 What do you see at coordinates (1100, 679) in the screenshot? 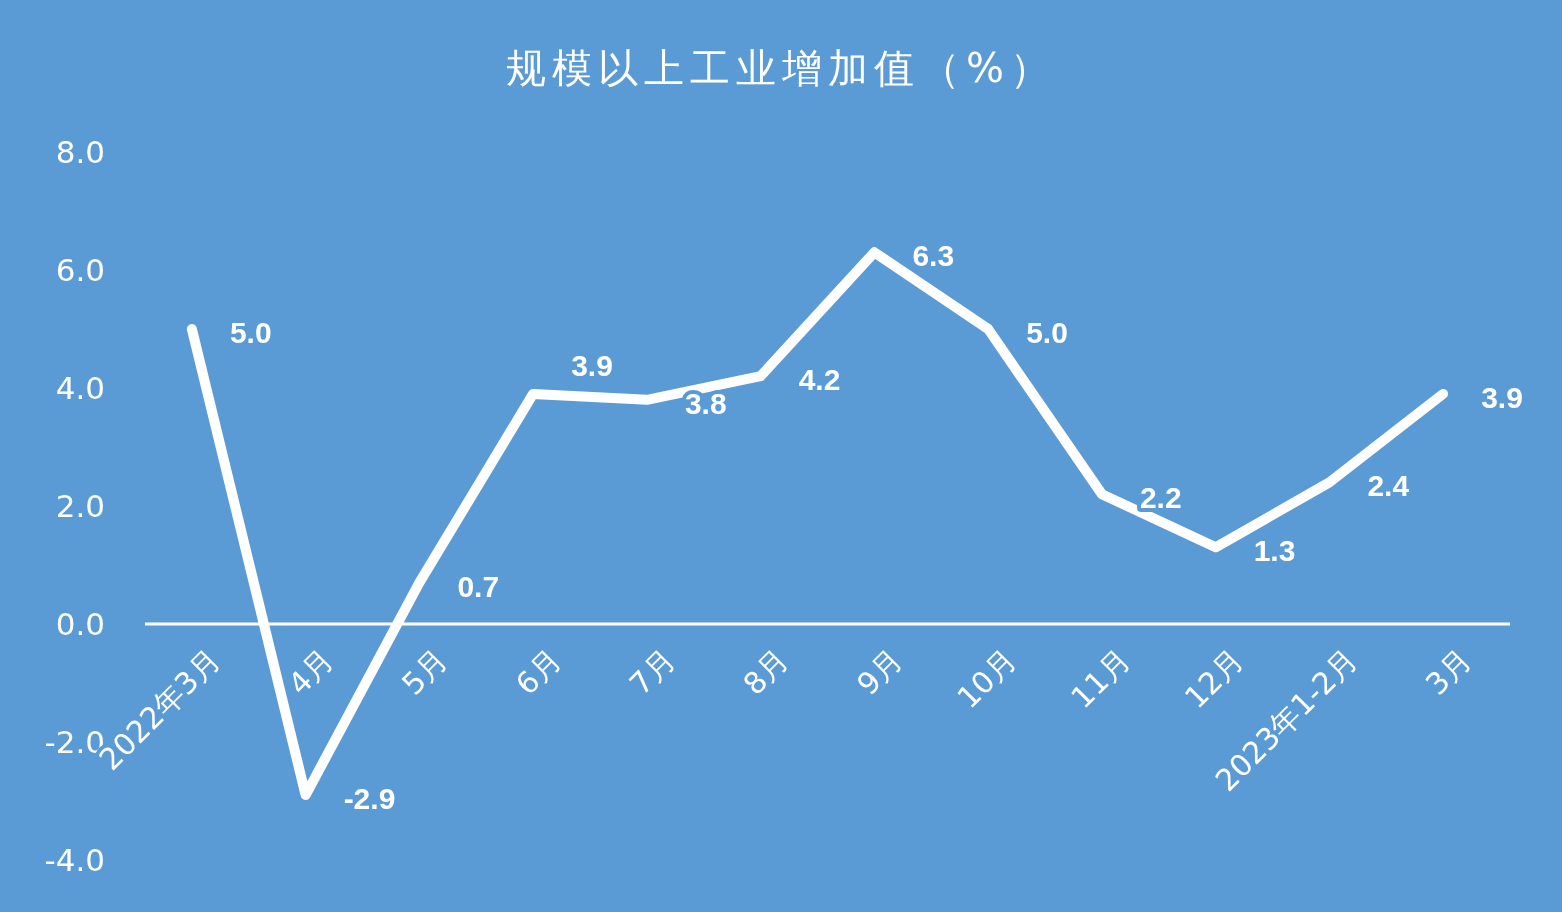
I see `x-tick-label: 11月` at bounding box center [1100, 679].